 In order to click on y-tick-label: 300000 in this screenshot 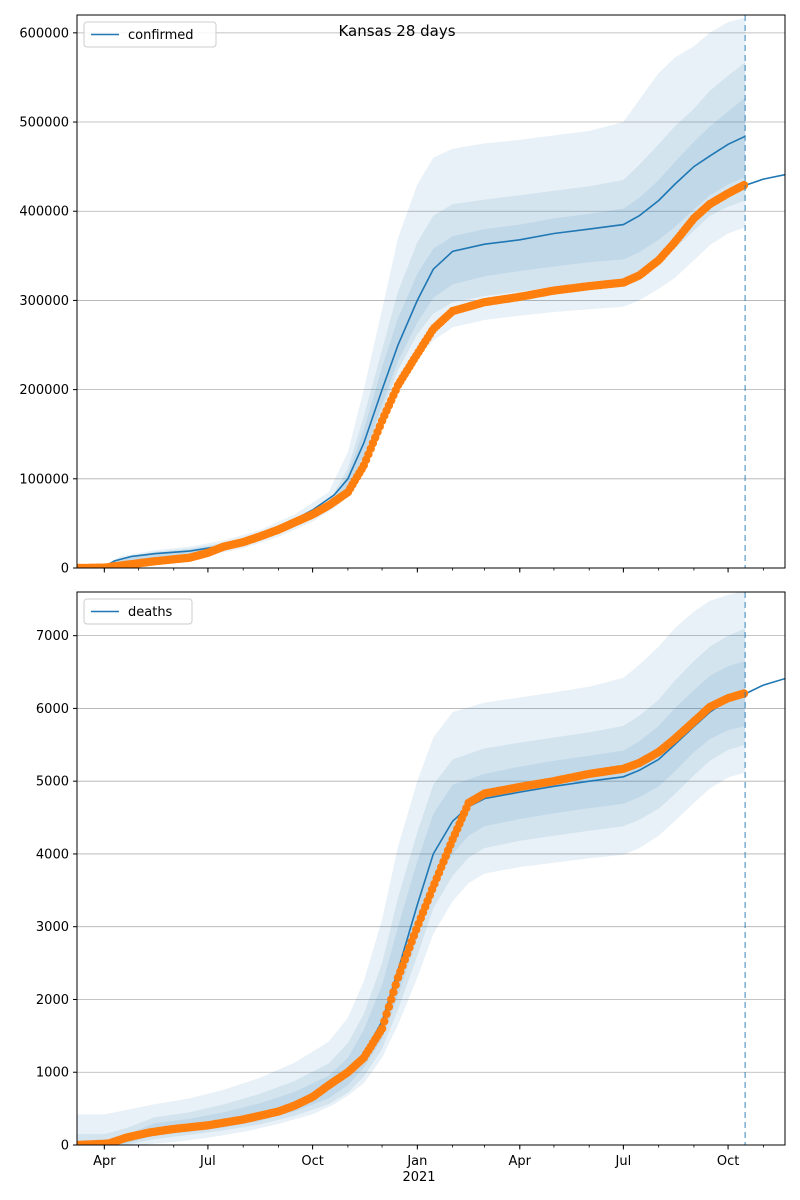, I will do `click(44, 301)`.